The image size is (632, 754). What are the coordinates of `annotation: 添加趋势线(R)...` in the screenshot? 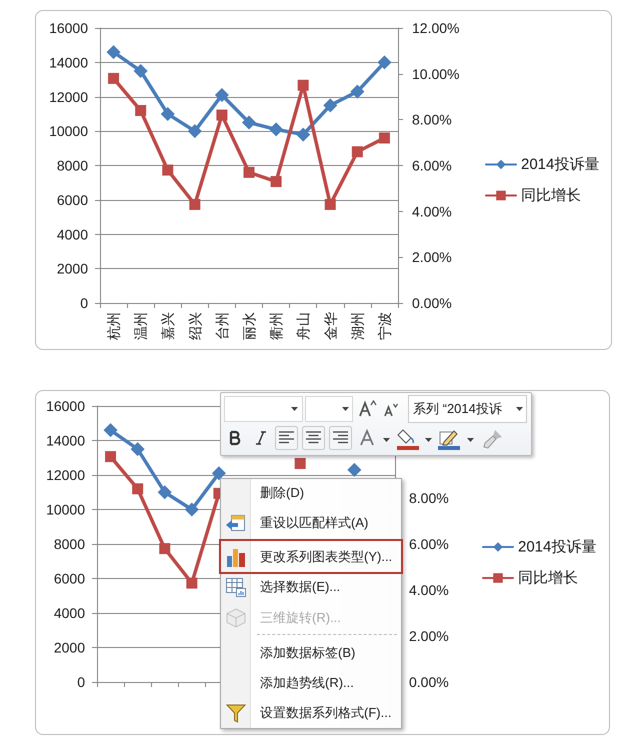 It's located at (307, 683).